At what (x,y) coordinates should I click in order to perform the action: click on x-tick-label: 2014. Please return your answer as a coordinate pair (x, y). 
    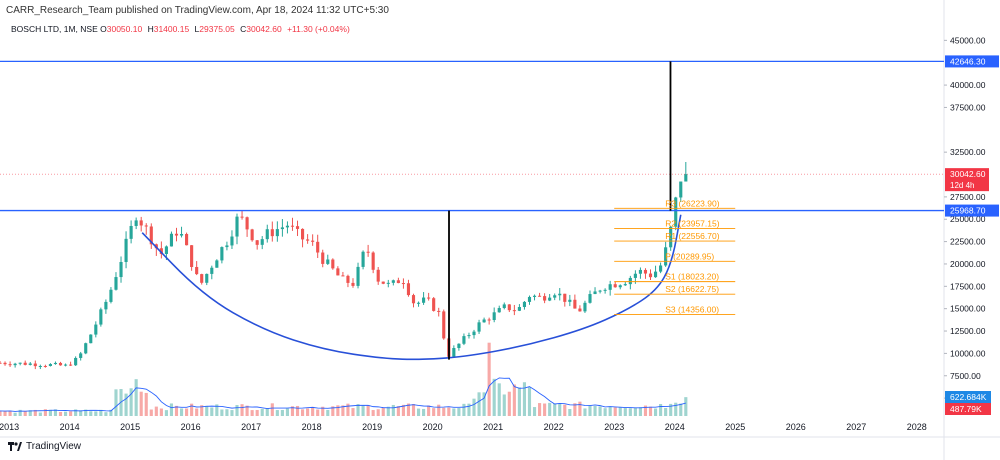
    Looking at the image, I should click on (70, 427).